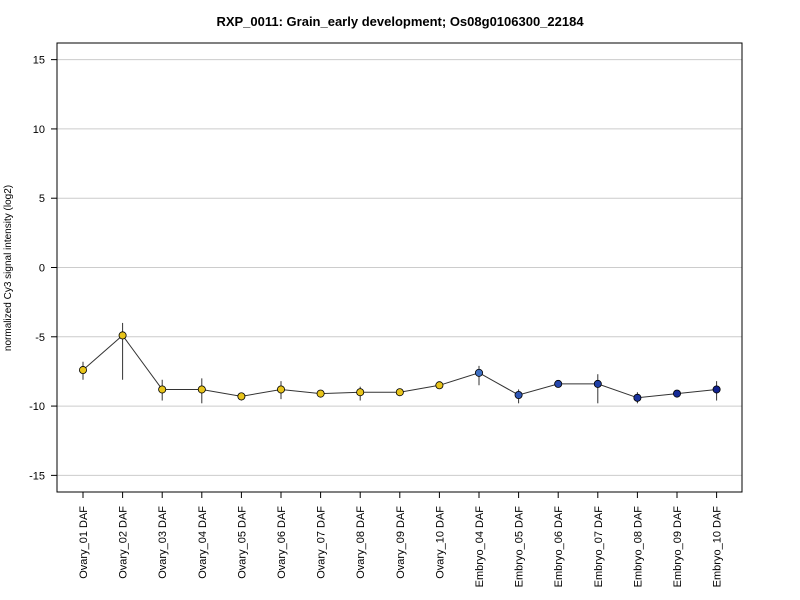 The image size is (800, 600). I want to click on x-tick-label: Ovary_02 DAF, so click(124, 542).